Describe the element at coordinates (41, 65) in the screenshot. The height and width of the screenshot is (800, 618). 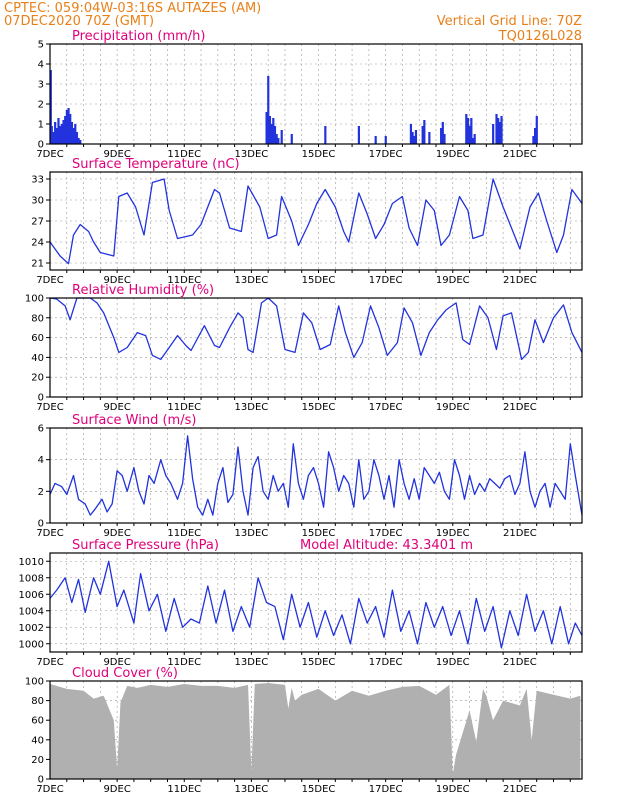
I see `y-tick-label: 4` at that location.